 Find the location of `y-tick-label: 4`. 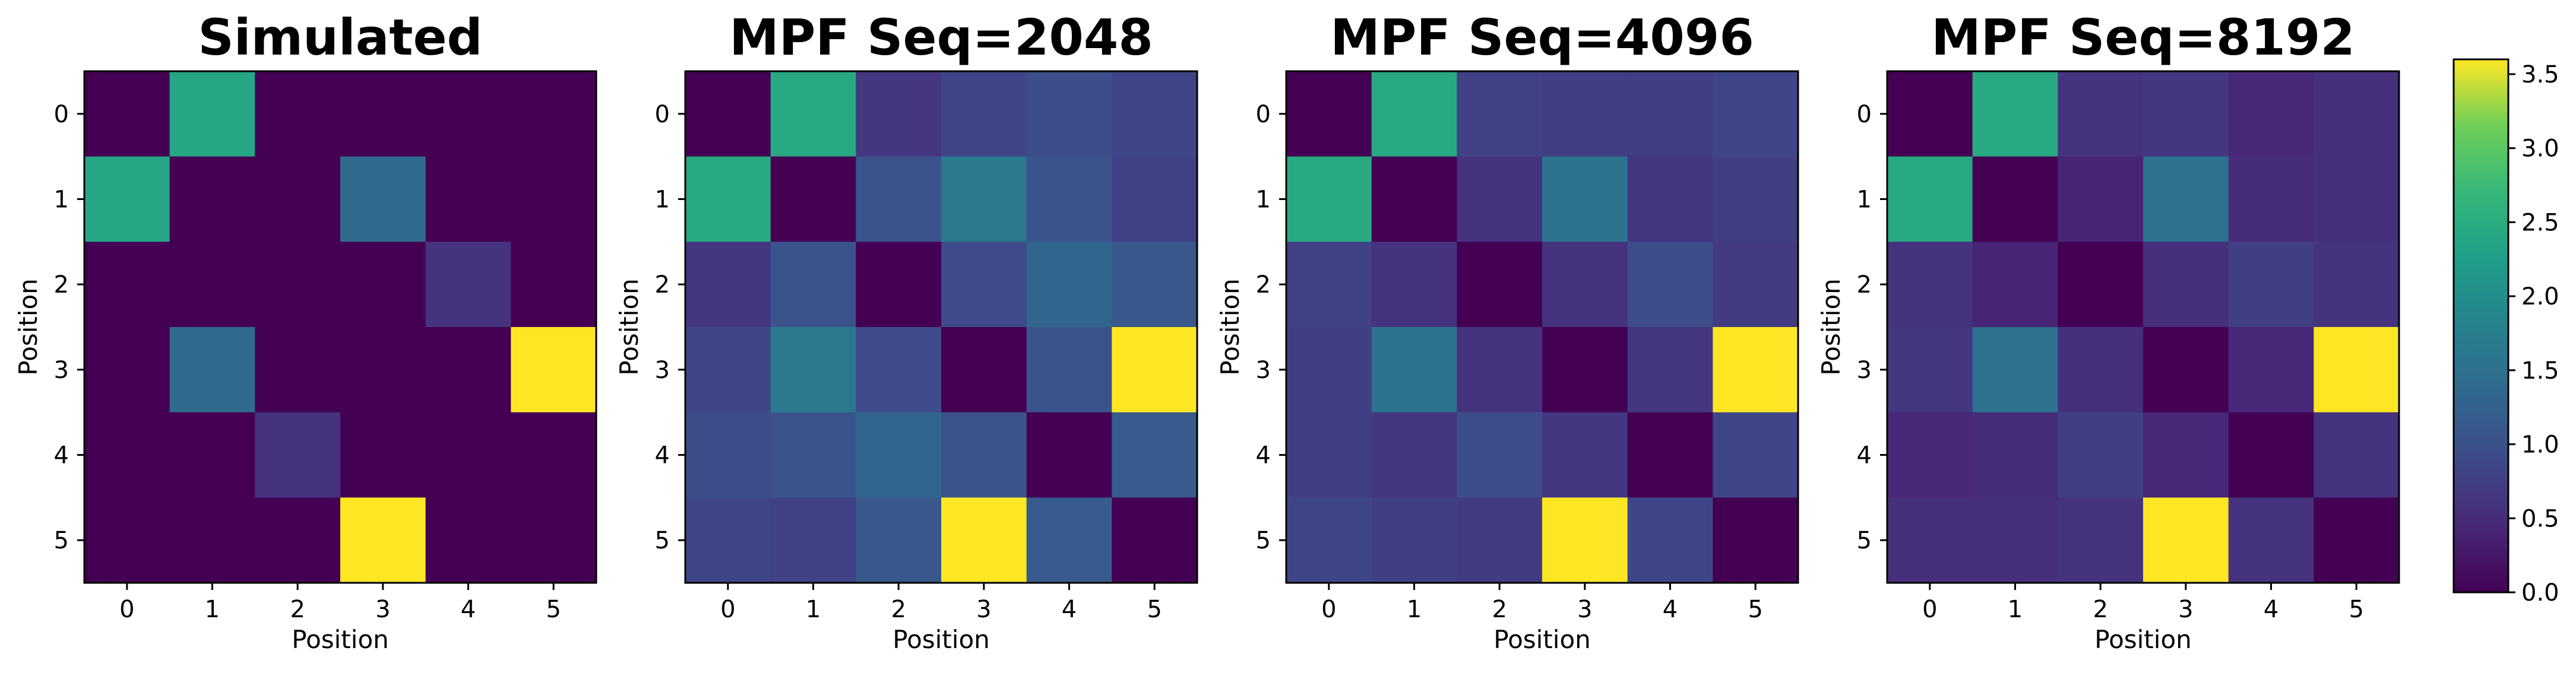

y-tick-label: 4 is located at coordinates (1864, 455).